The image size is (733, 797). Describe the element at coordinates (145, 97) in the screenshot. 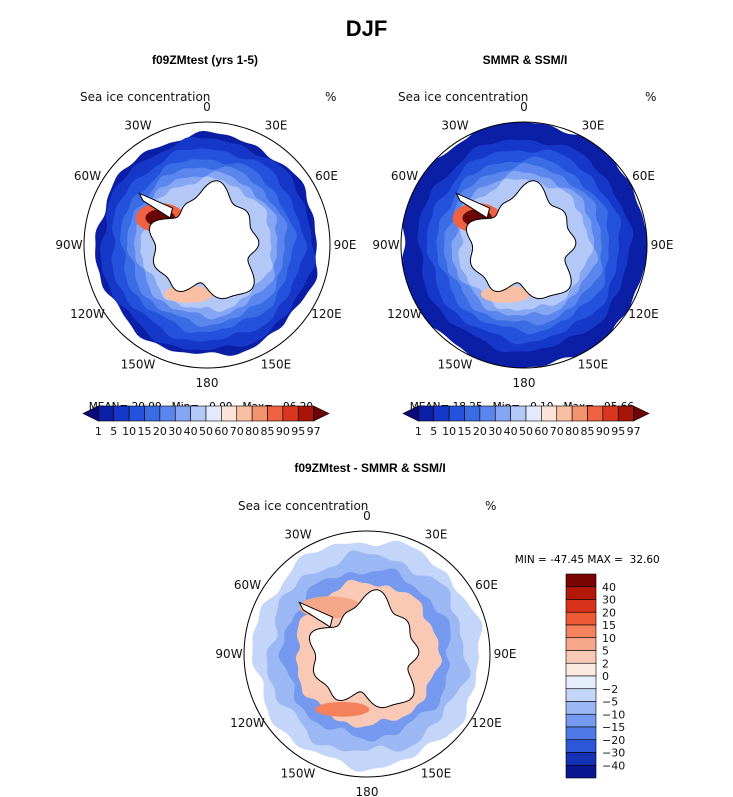

I see `field-label-model: Sea ice concentration` at that location.